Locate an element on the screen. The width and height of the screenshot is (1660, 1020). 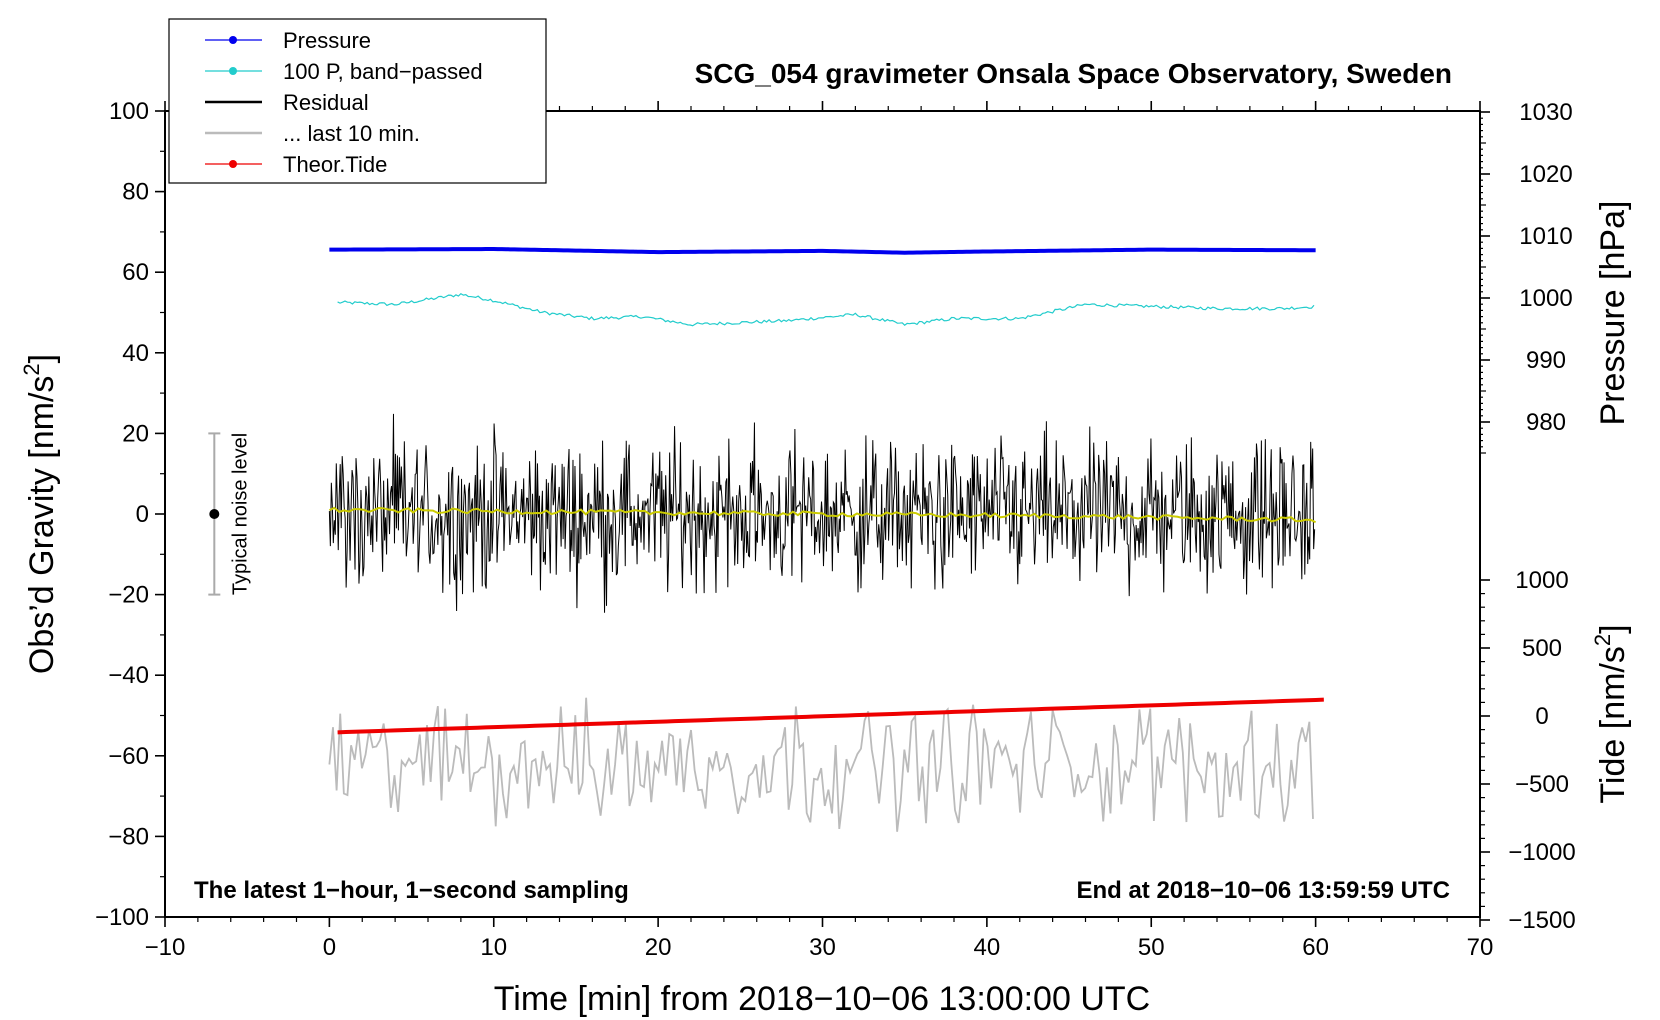
x-tick-label: 50 is located at coordinates (1151, 947).